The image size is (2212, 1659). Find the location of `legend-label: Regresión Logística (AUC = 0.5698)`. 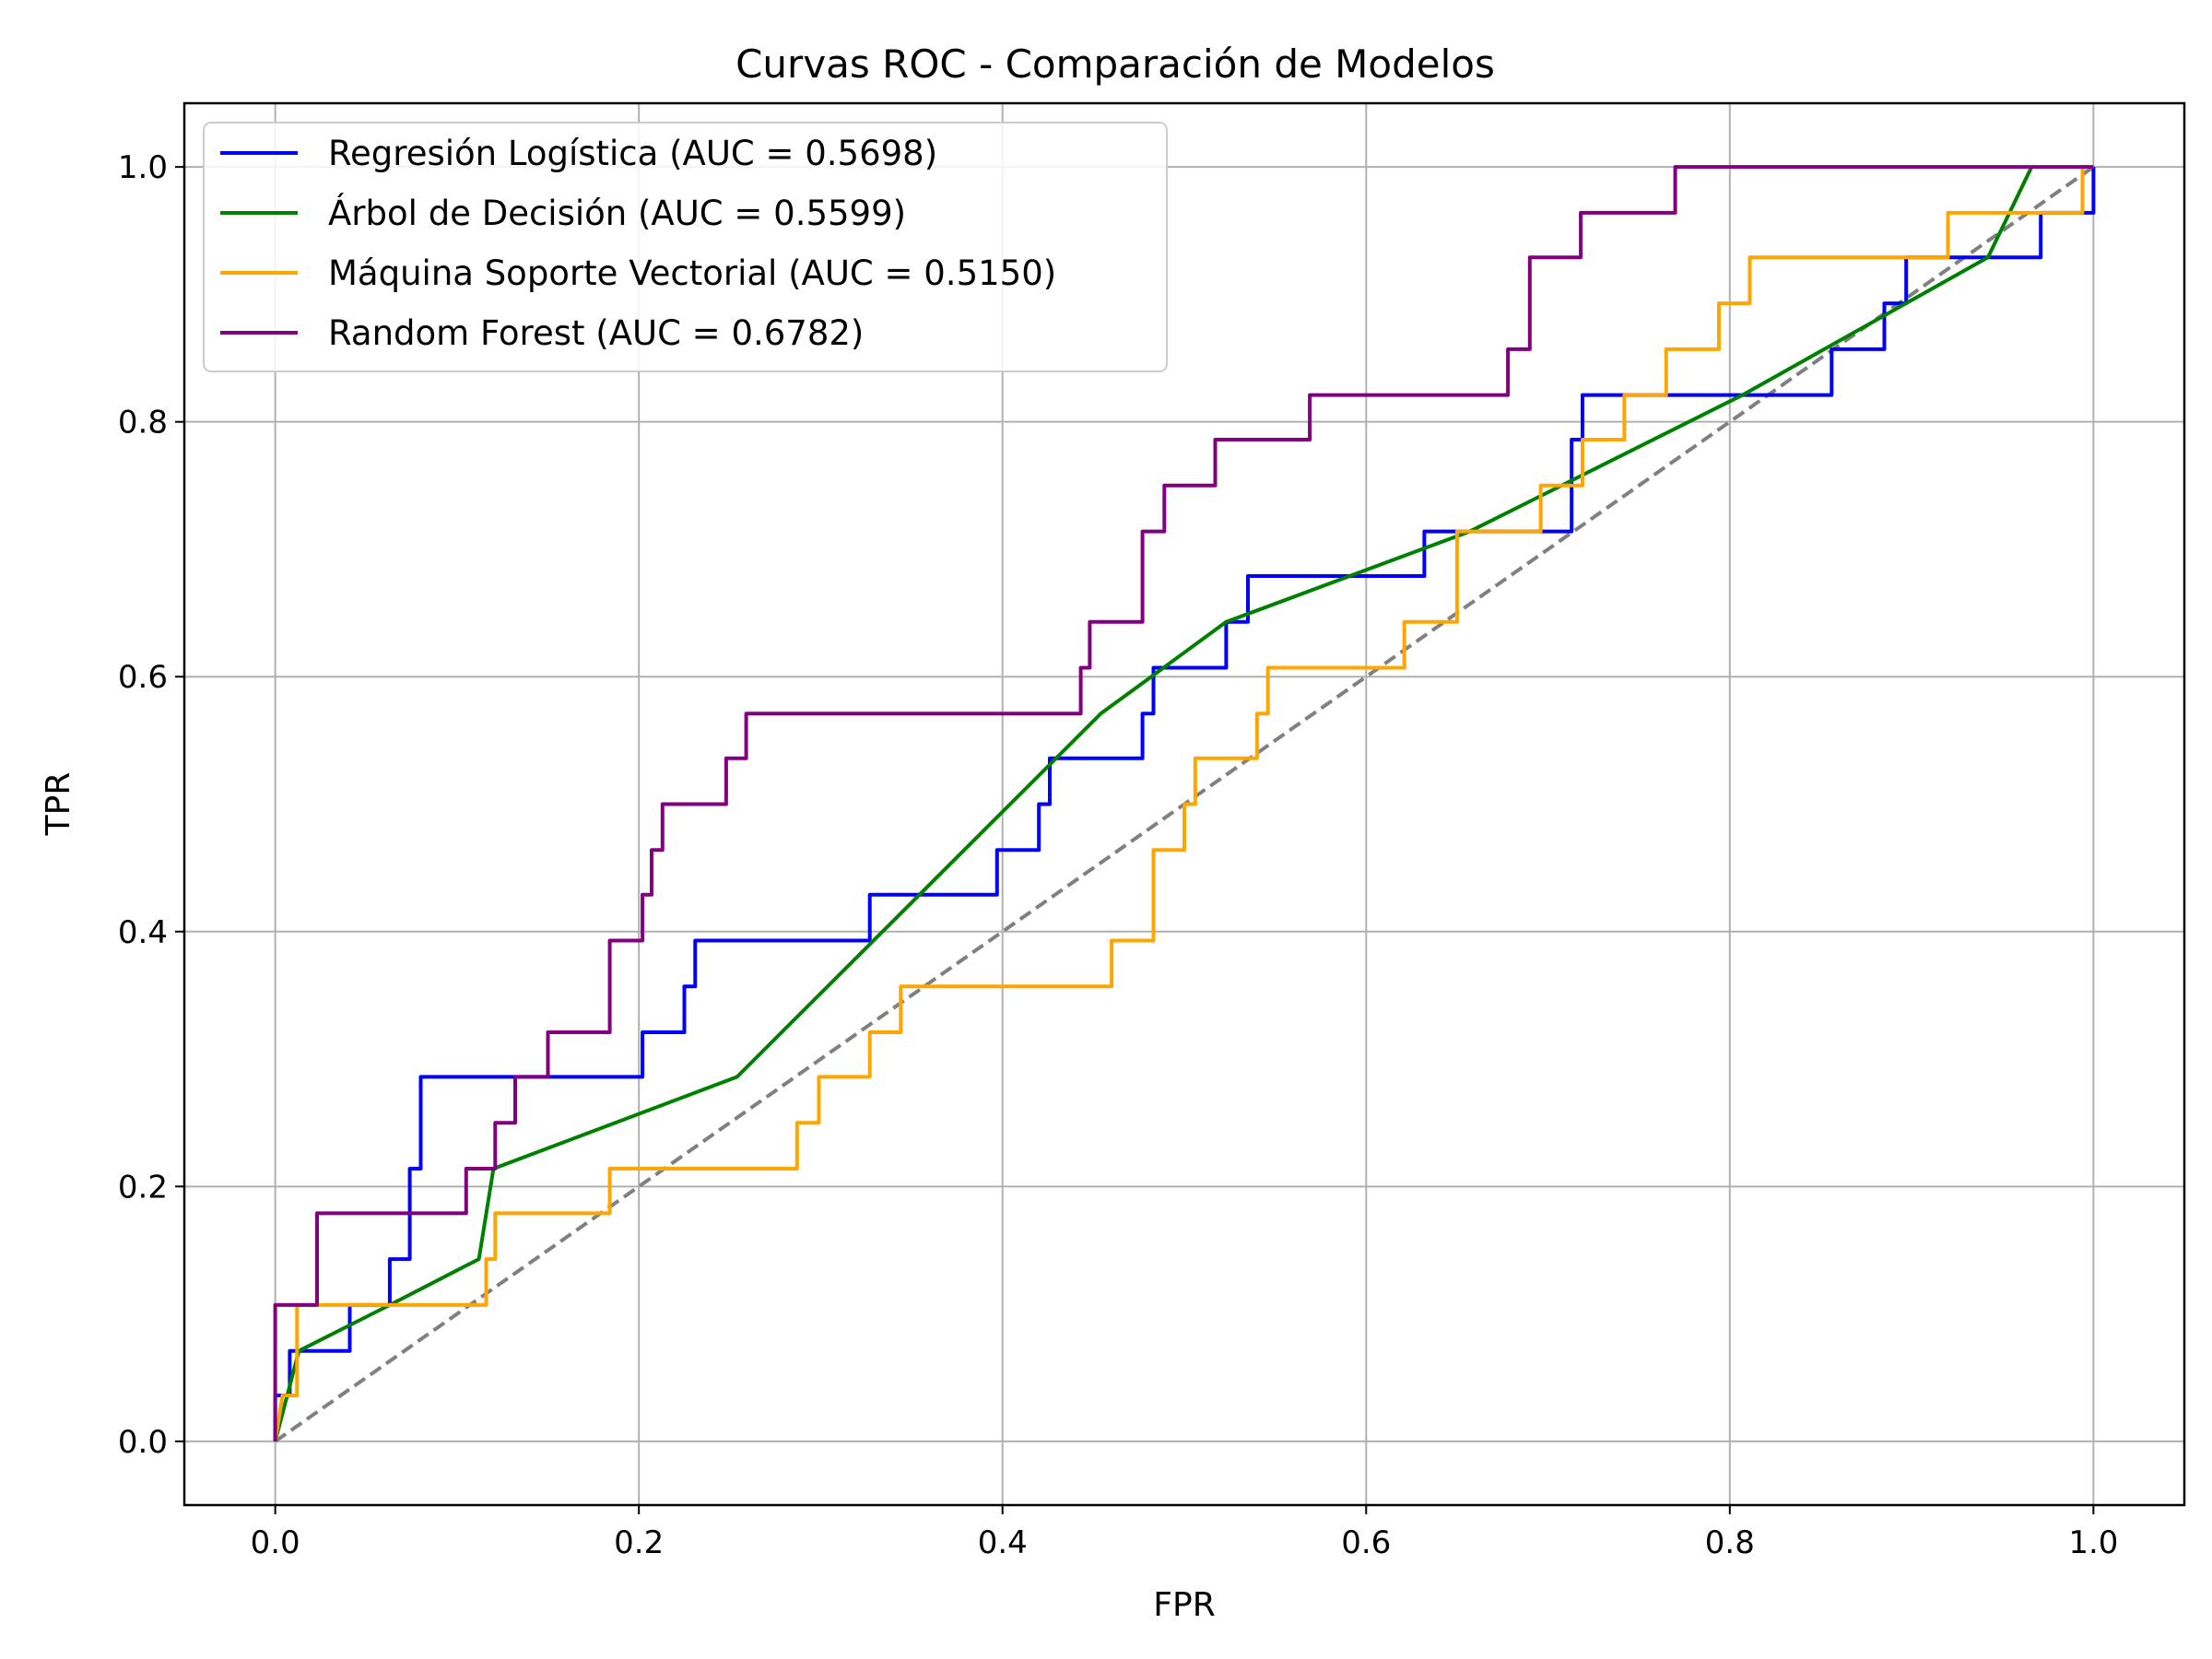

legend-label: Regresión Logística (AUC = 0.5698) is located at coordinates (632, 153).